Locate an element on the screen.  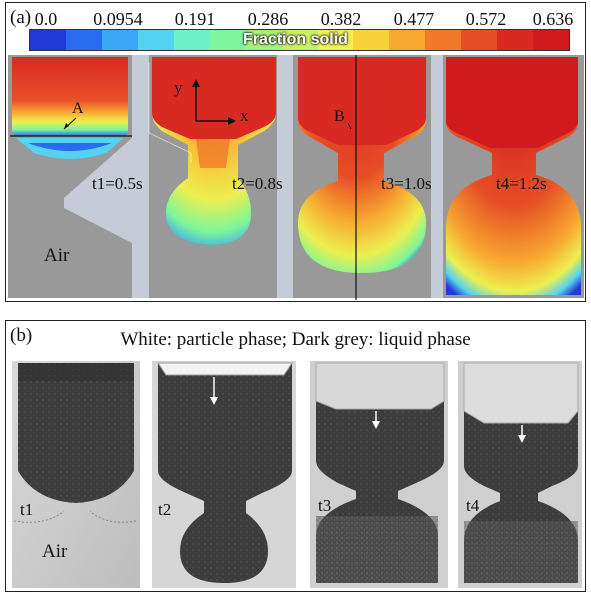
colorbar-tick: 0.636 is located at coordinates (553, 19).